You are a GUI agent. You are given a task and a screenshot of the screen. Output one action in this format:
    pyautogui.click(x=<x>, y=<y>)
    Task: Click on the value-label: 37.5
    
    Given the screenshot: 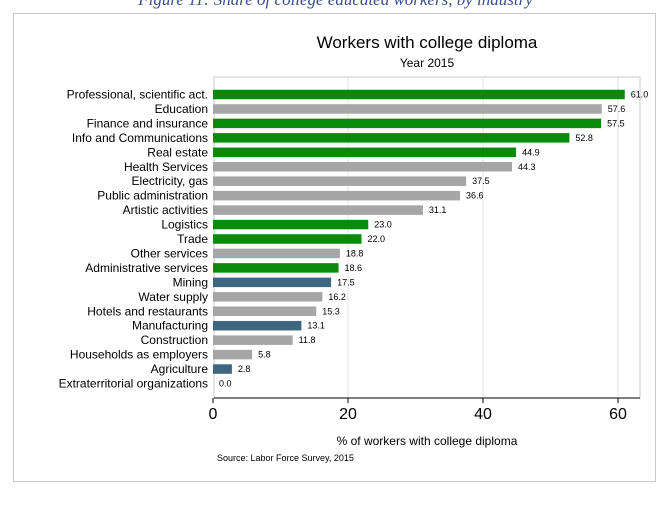 What is the action you would take?
    pyautogui.click(x=481, y=181)
    